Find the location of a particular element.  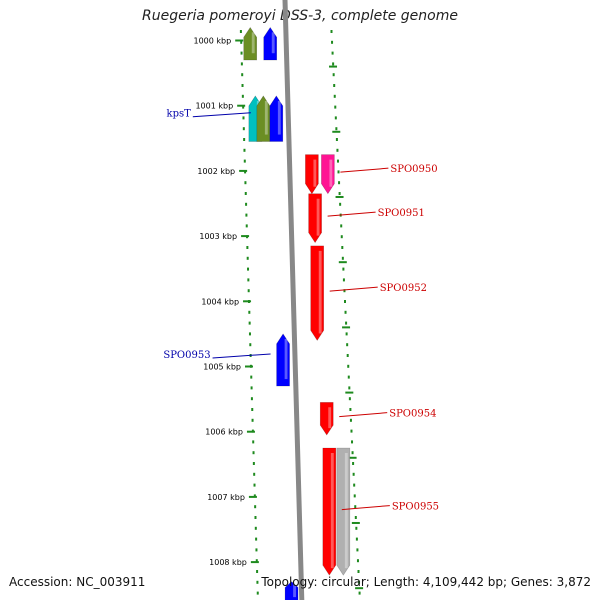

ruler-tick-label: 1002 kbp is located at coordinates (216, 171).